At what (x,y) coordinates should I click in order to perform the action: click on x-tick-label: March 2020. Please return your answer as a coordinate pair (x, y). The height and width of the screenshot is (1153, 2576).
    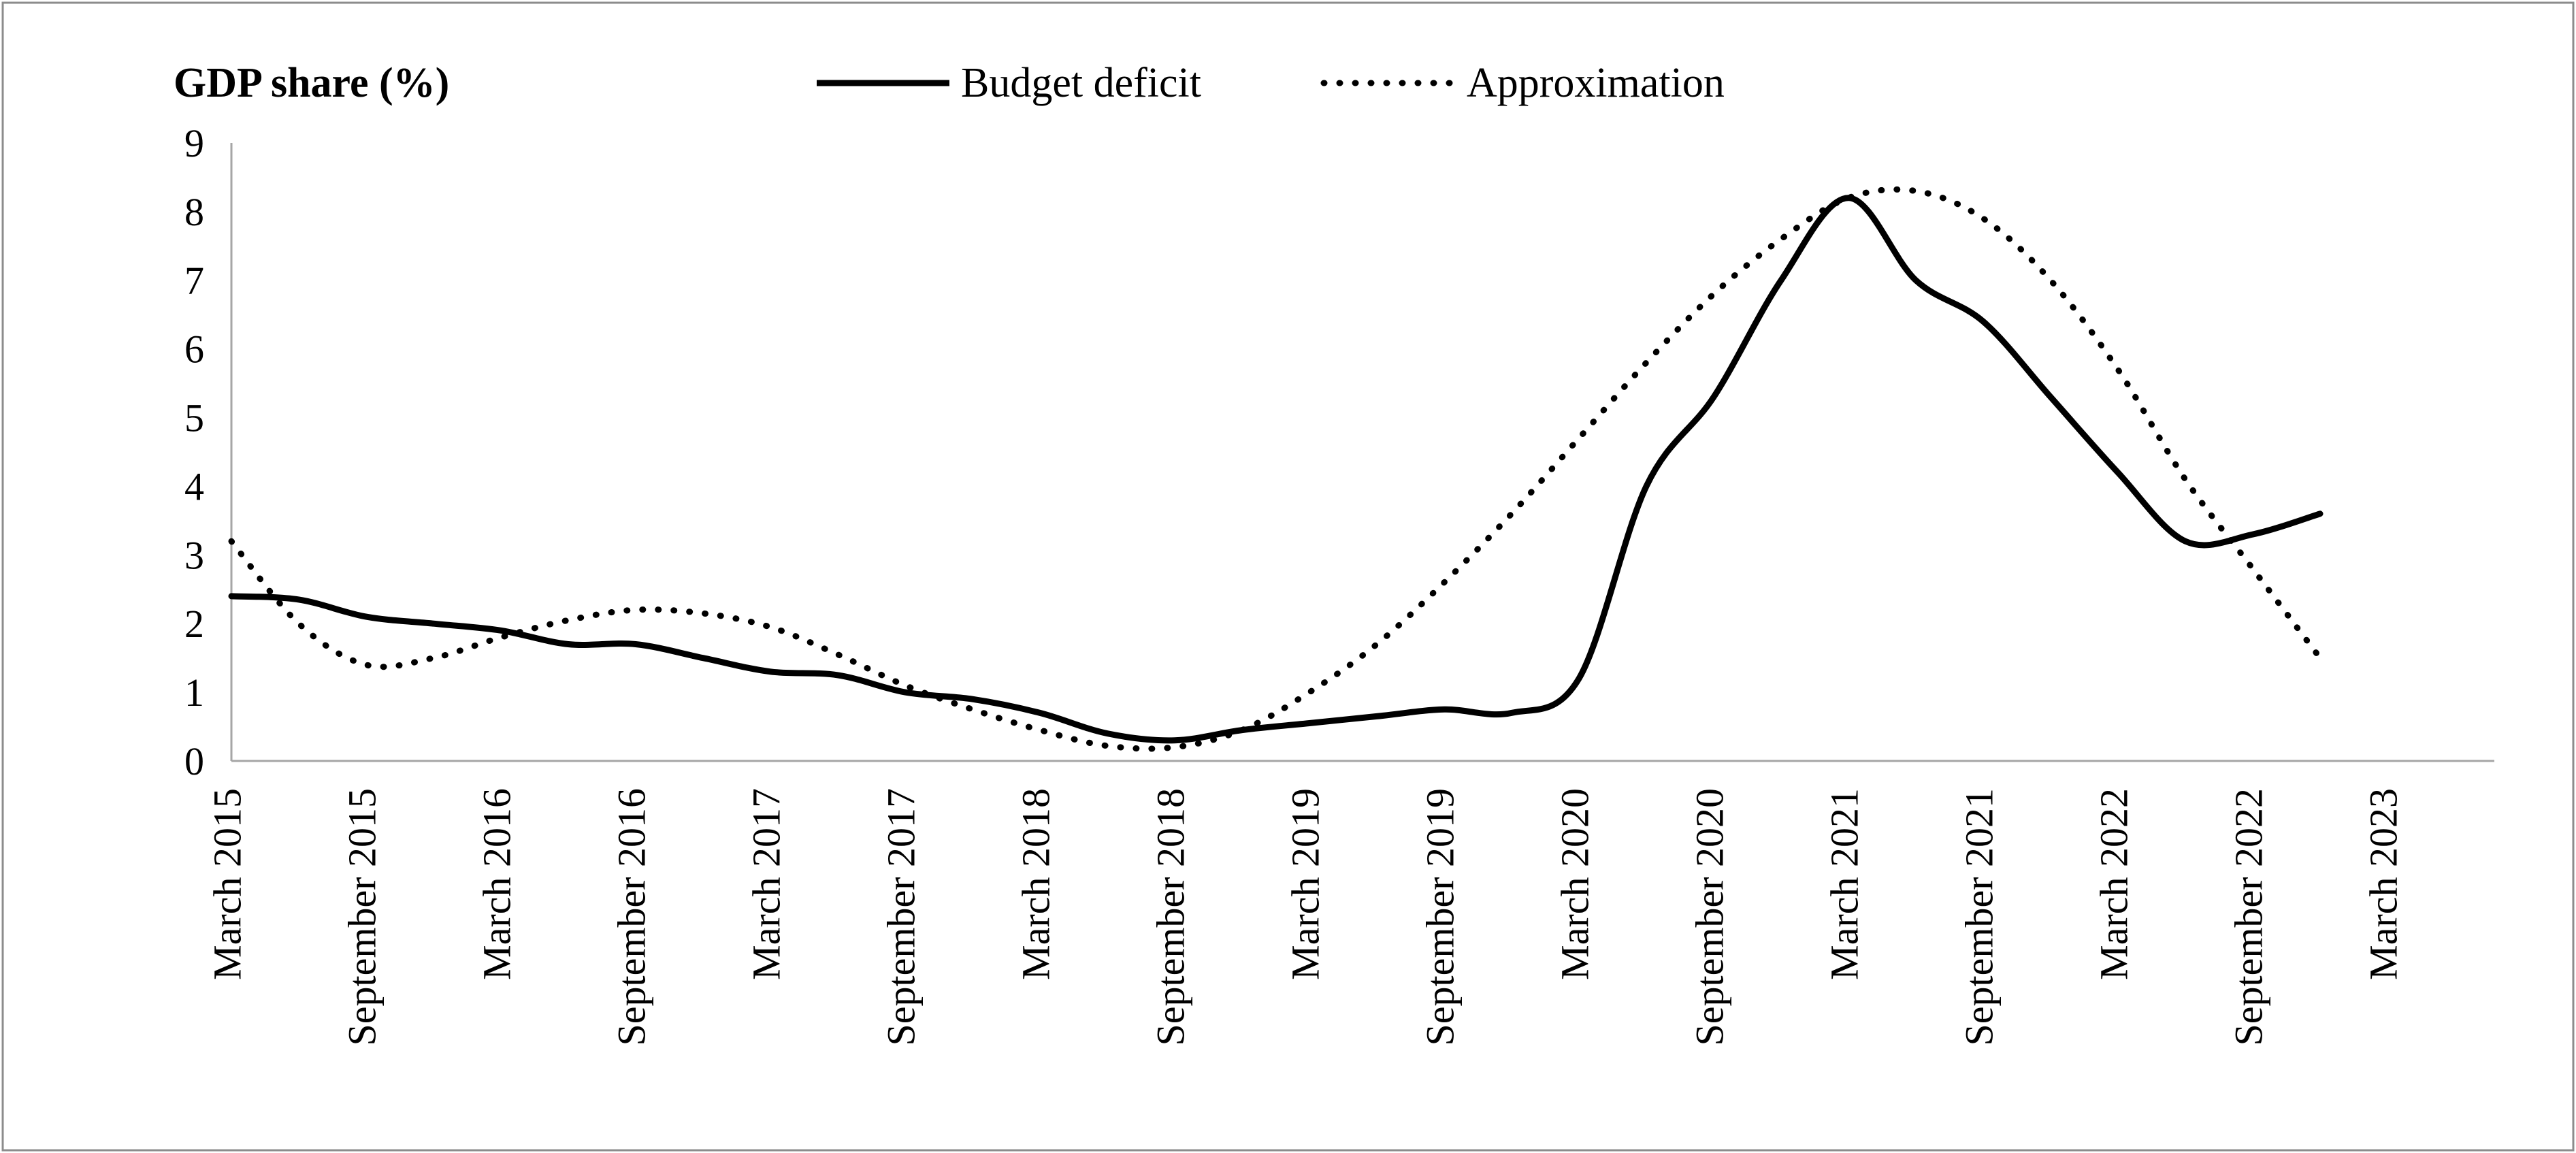
    Looking at the image, I should click on (1574, 884).